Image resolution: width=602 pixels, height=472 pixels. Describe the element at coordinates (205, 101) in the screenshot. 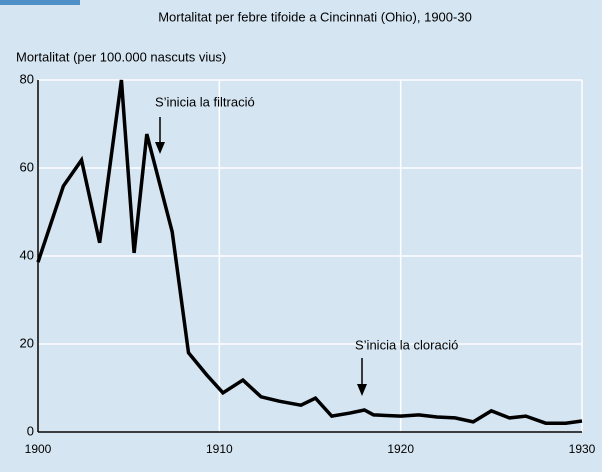

I see `annotation: S’inicia la filtració` at that location.